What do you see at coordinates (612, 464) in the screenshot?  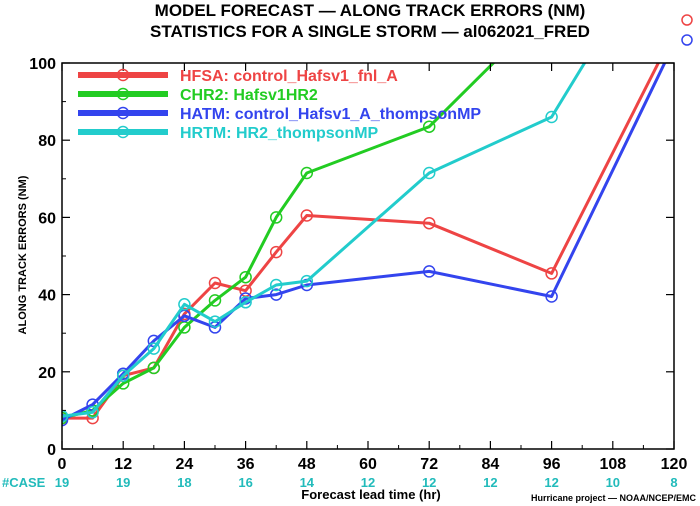 I see `x-tick-label: 108` at bounding box center [612, 464].